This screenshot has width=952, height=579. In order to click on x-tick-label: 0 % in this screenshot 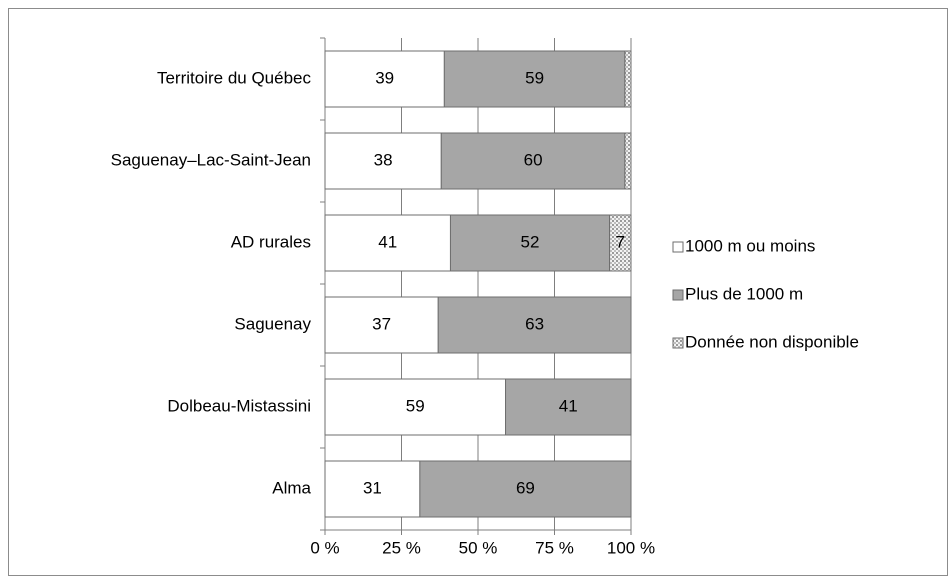, I will do `click(324, 547)`.